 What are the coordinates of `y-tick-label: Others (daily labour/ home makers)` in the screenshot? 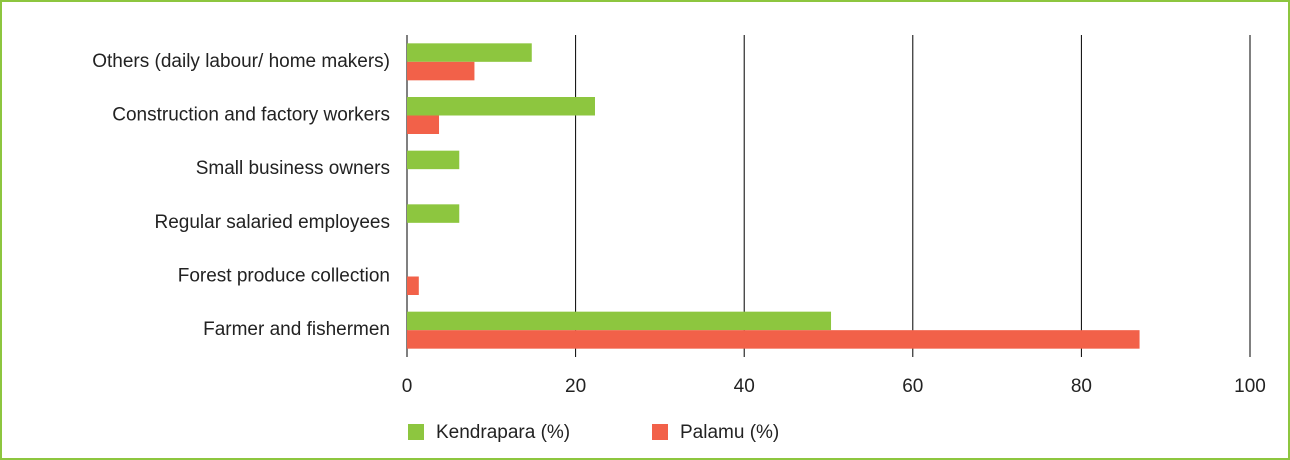 It's located at (241, 61).